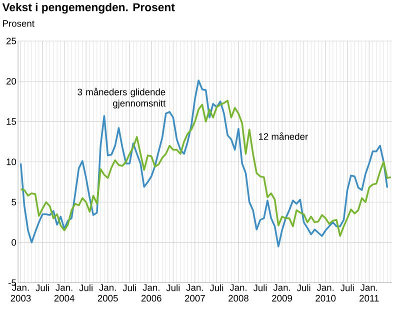 The width and height of the screenshot is (400, 320). Describe the element at coordinates (326, 293) in the screenshot. I see `x-tick-label: Jan. 2010` at that location.